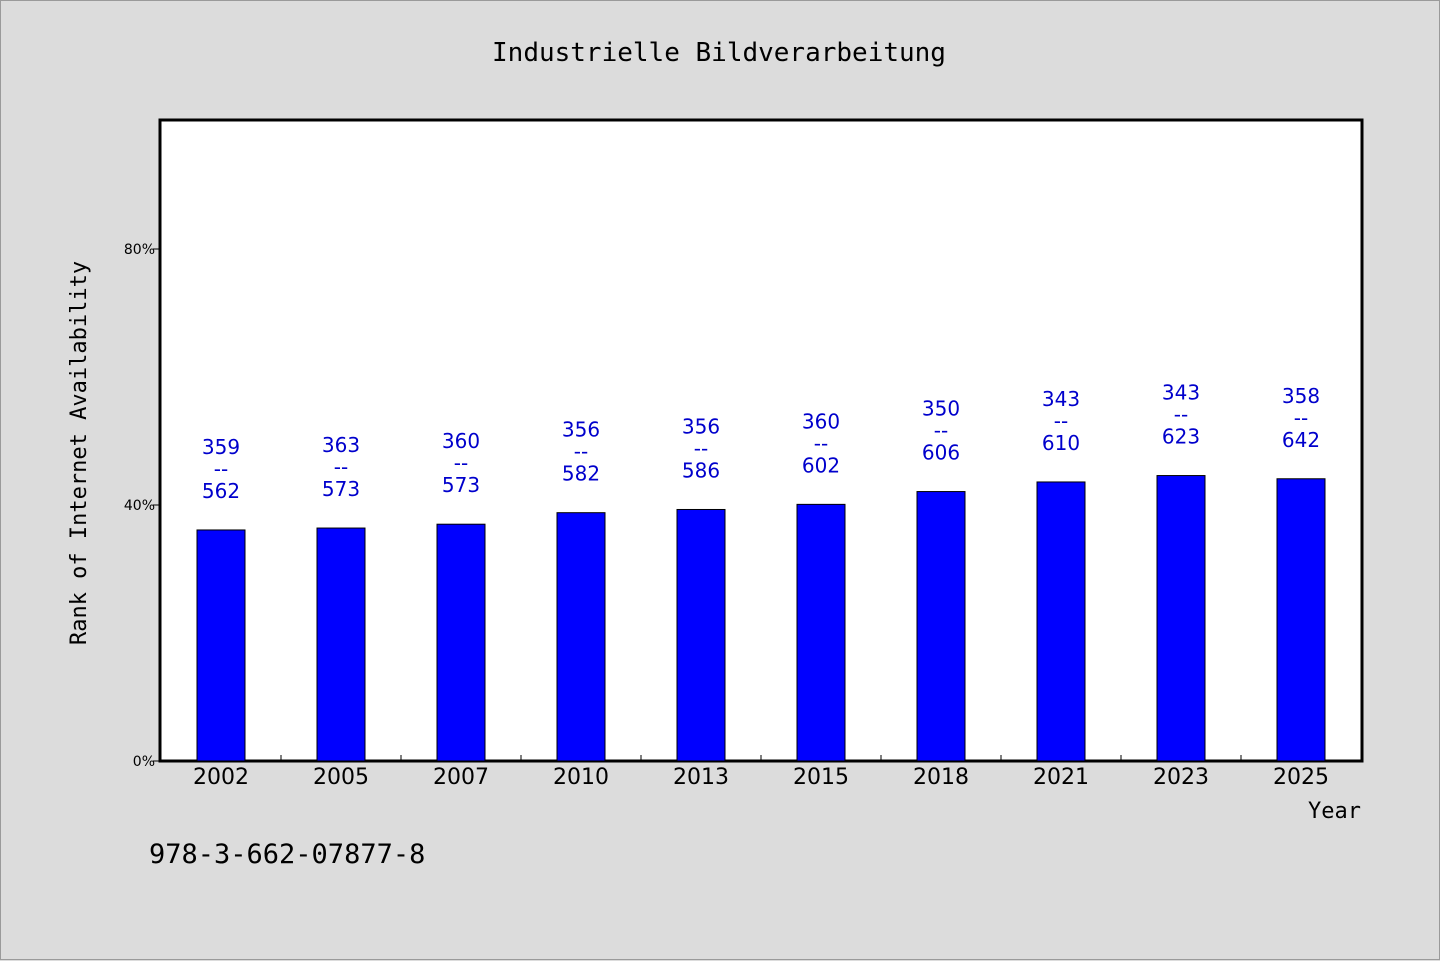 This screenshot has height=961, width=1440. What do you see at coordinates (1301, 777) in the screenshot?
I see `x-tick-label: 2025` at bounding box center [1301, 777].